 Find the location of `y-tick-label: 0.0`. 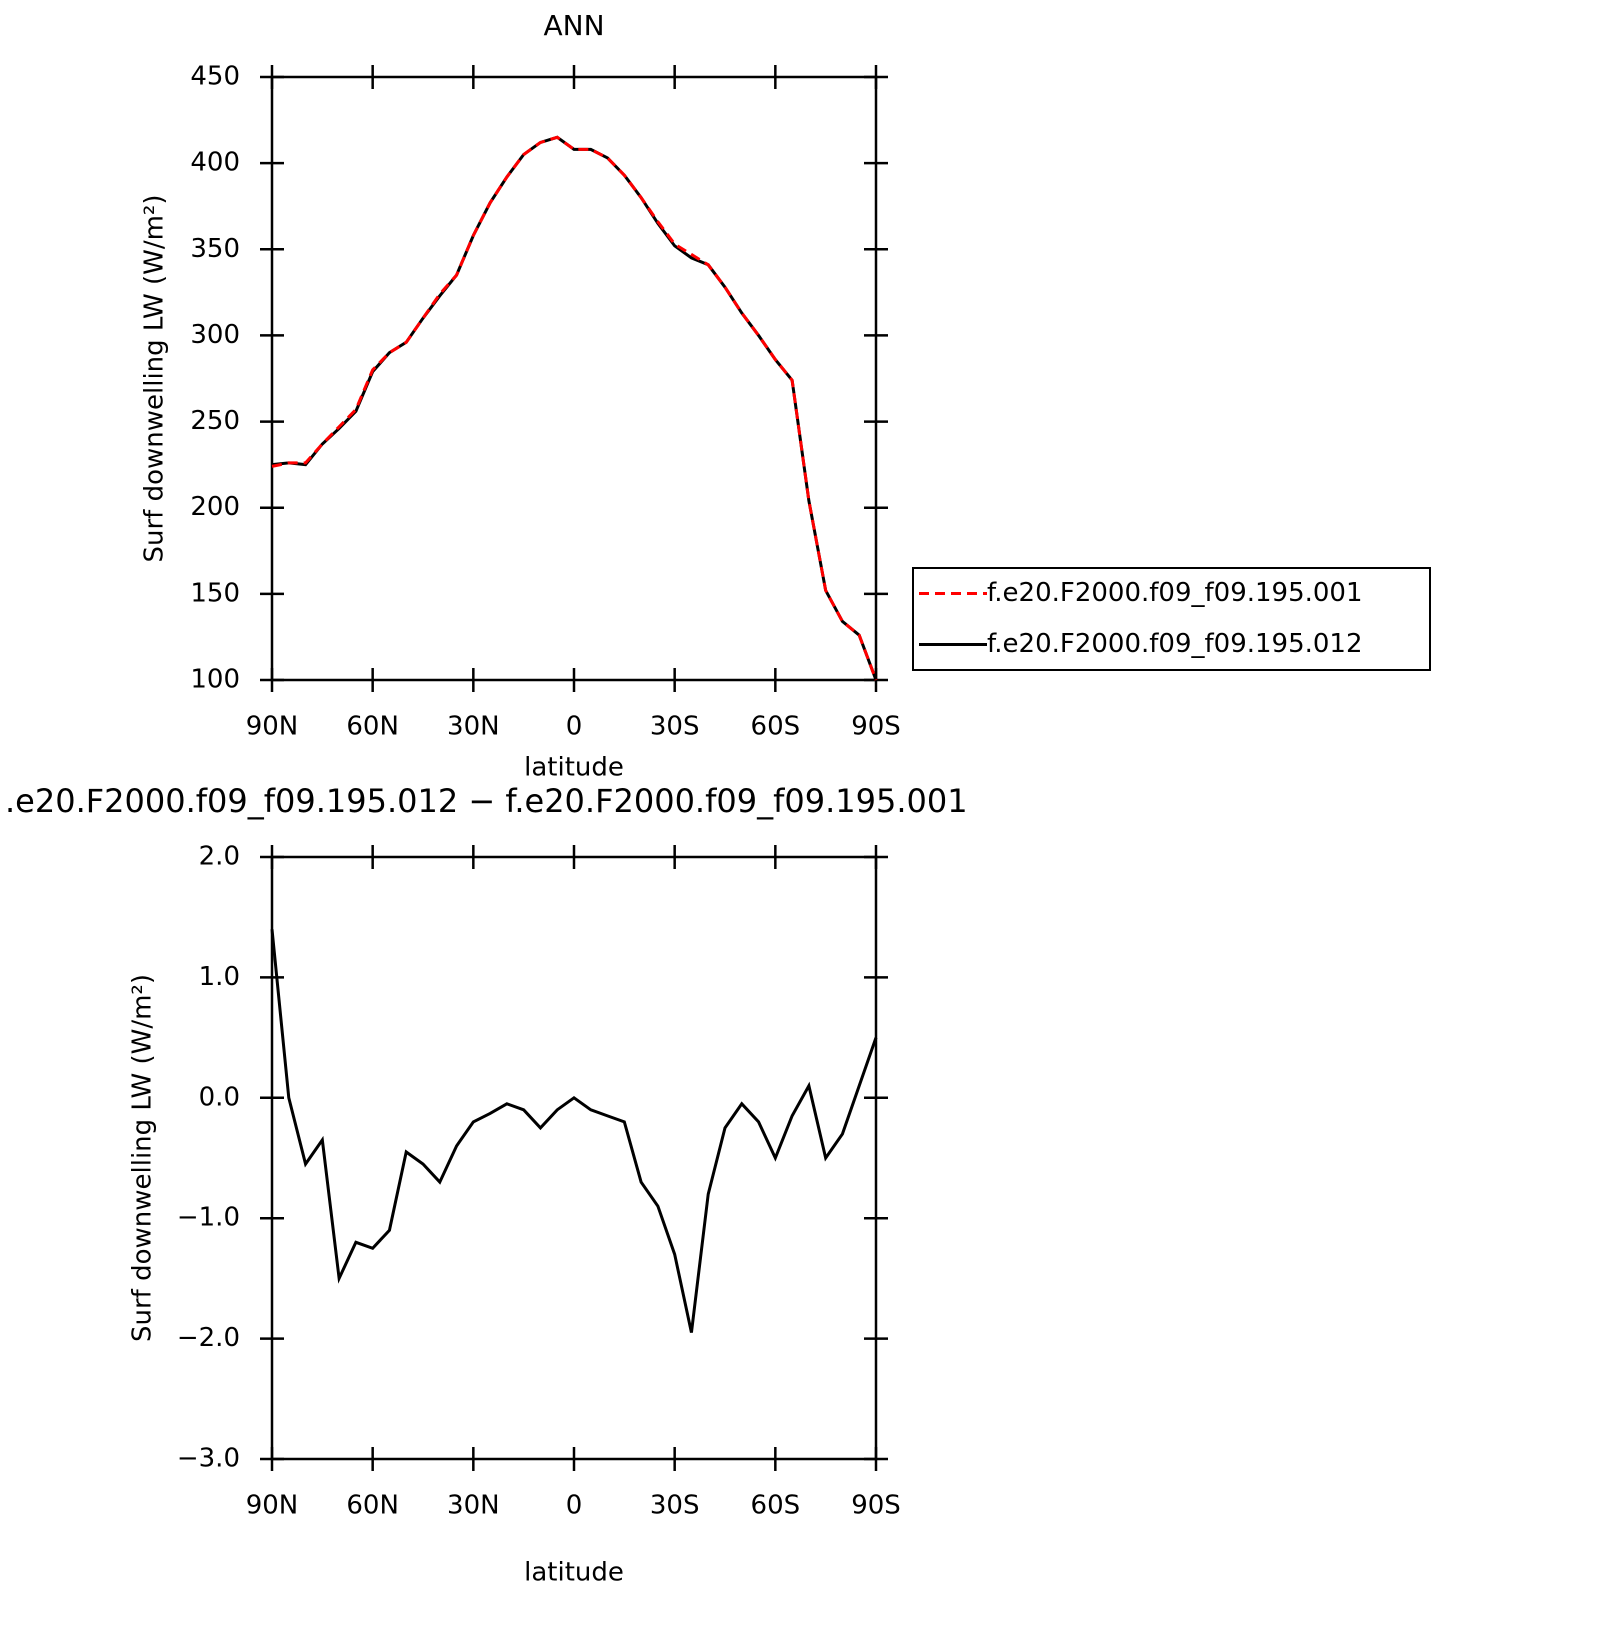

y-tick-label: 0.0 is located at coordinates (219, 1097).